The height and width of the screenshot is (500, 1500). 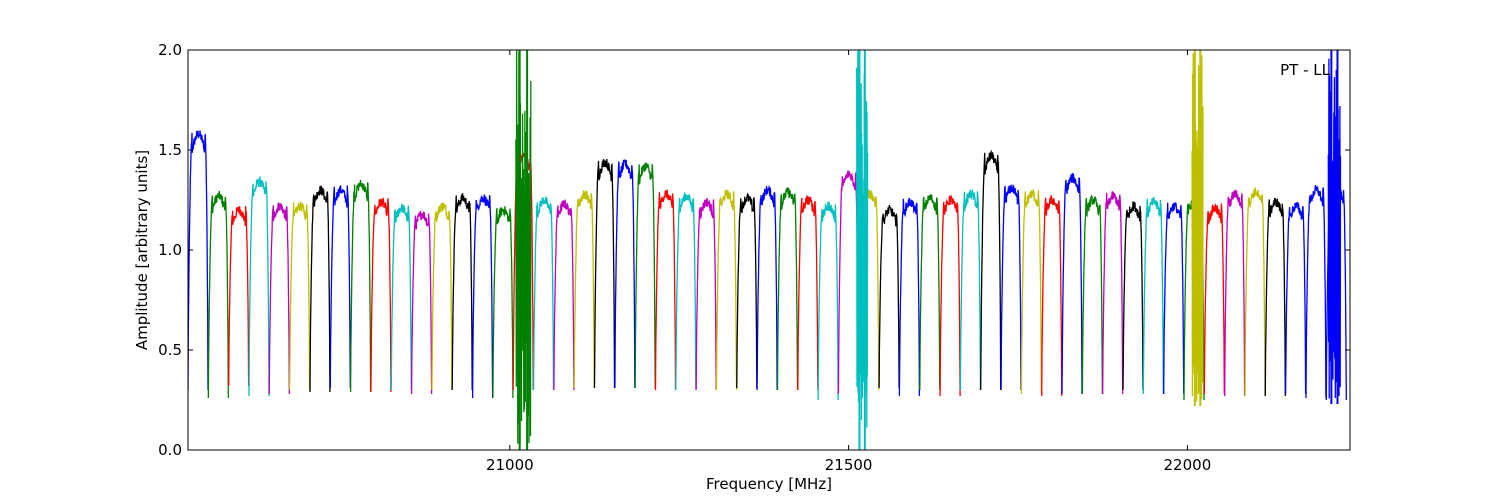 I want to click on annotation-label: PT - LL, so click(x=1305, y=70).